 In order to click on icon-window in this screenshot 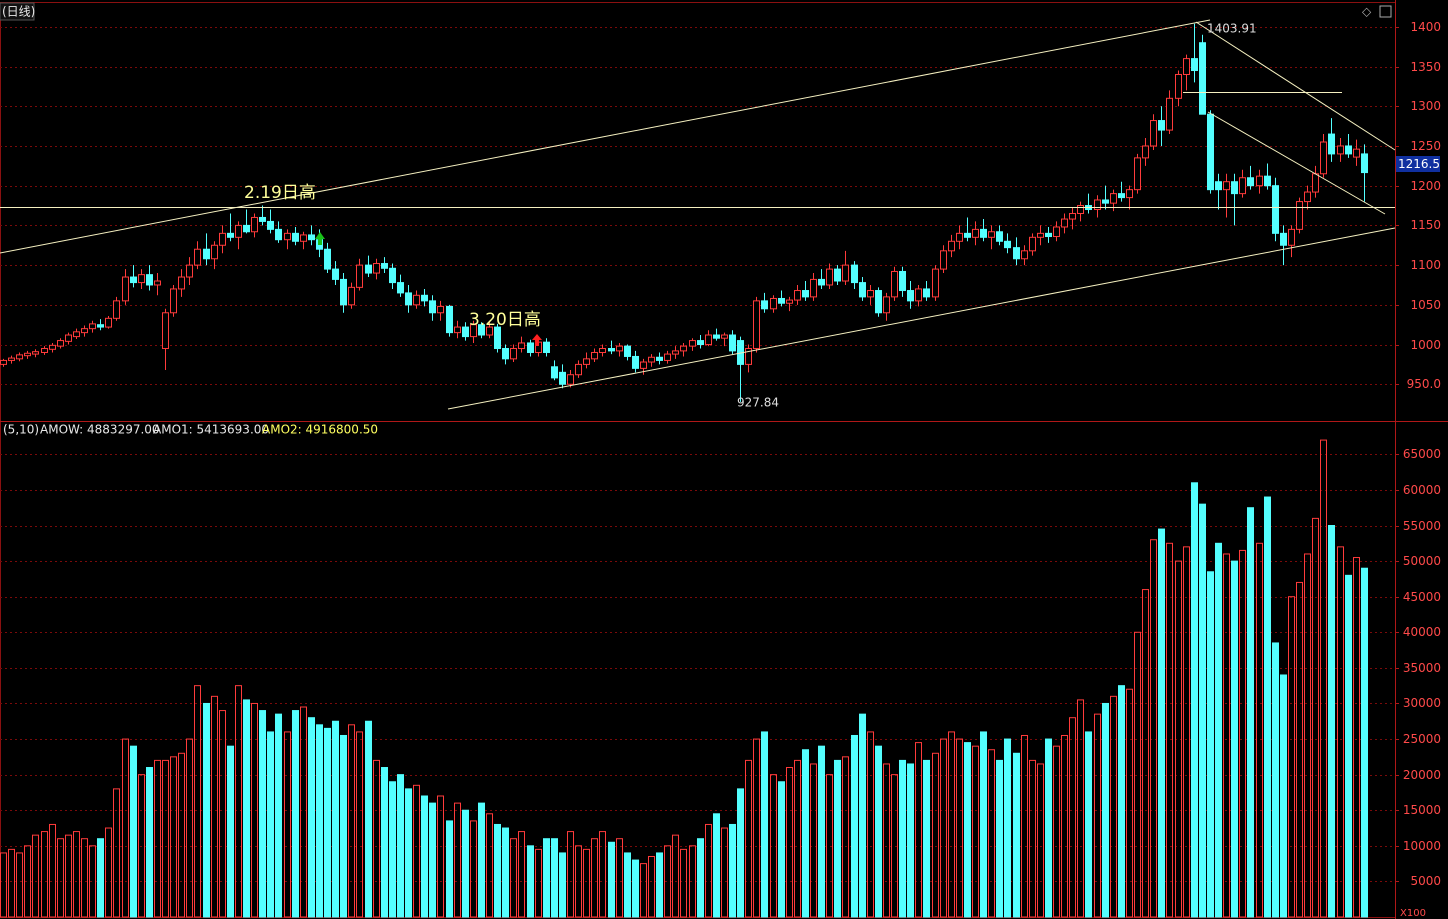, I will do `click(1385, 11)`.